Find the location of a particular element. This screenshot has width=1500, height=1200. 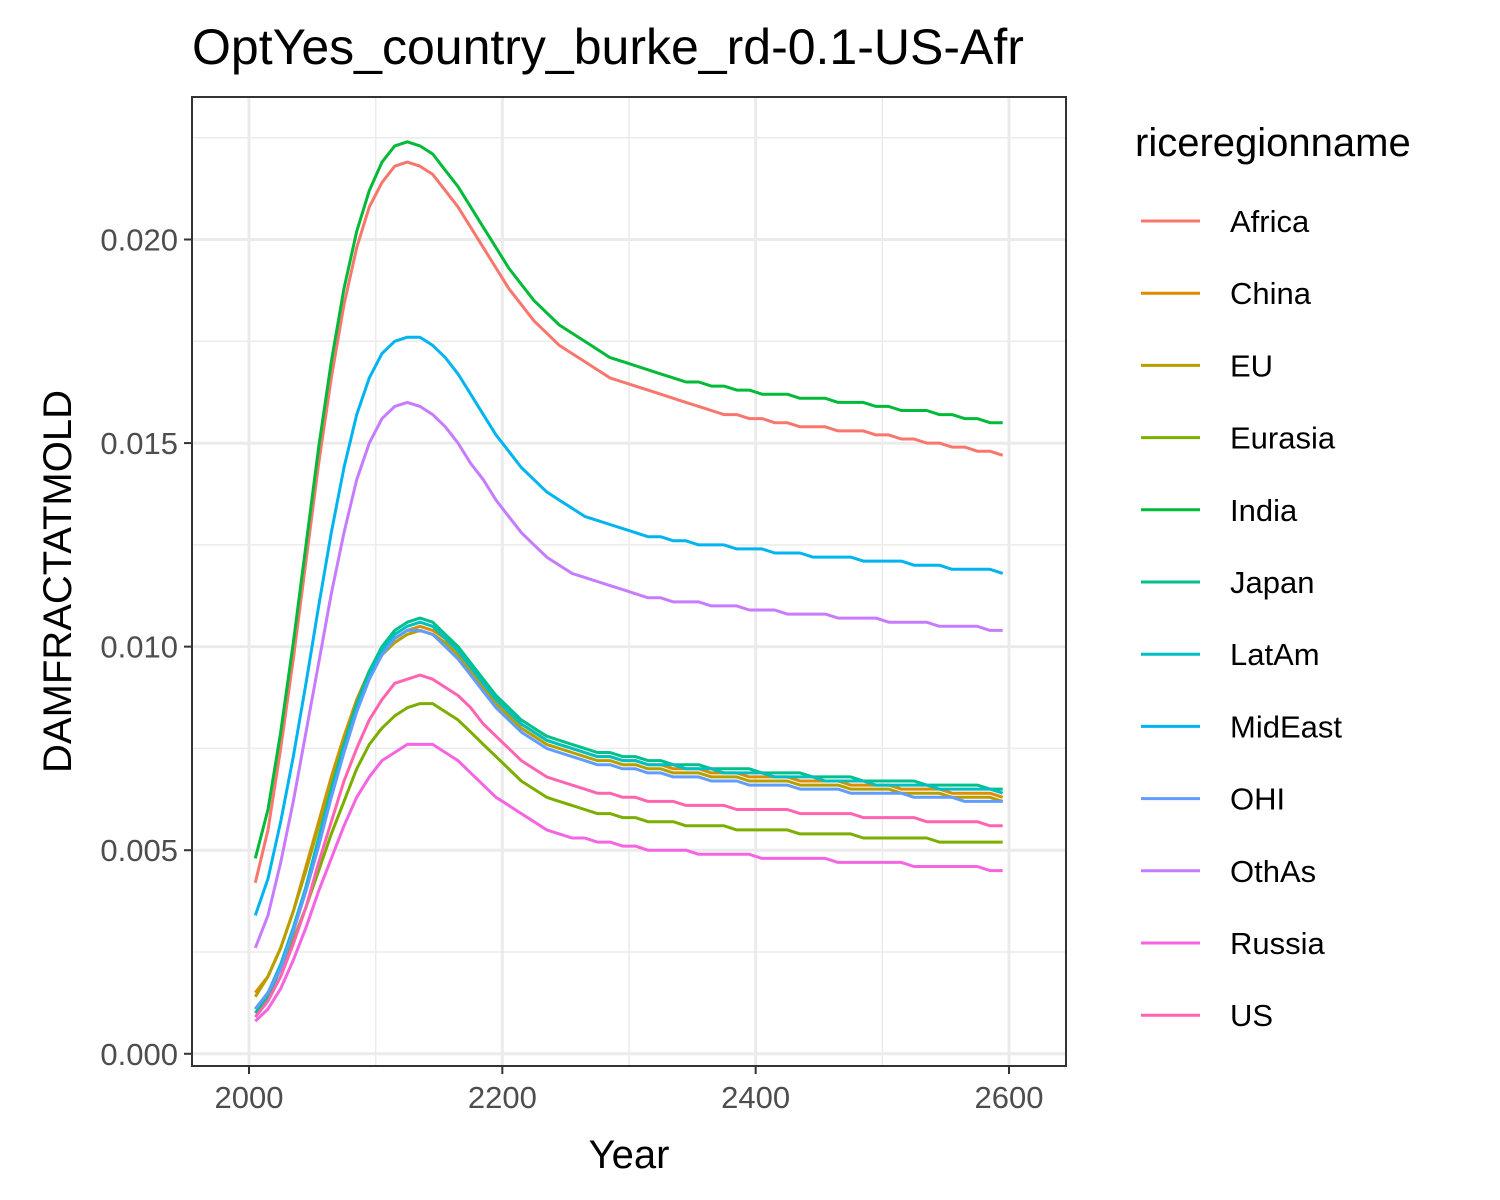

legend-label-india: India is located at coordinates (1264, 510).